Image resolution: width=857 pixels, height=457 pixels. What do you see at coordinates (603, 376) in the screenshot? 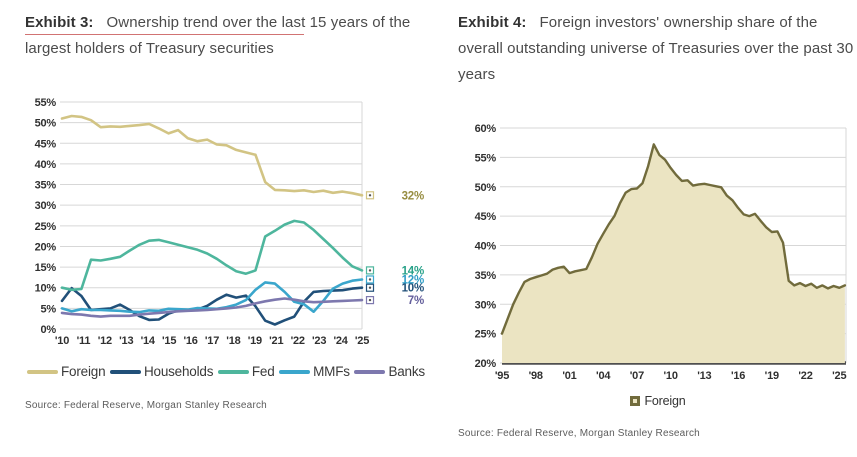
I see `svg-text: '04` at bounding box center [603, 376].